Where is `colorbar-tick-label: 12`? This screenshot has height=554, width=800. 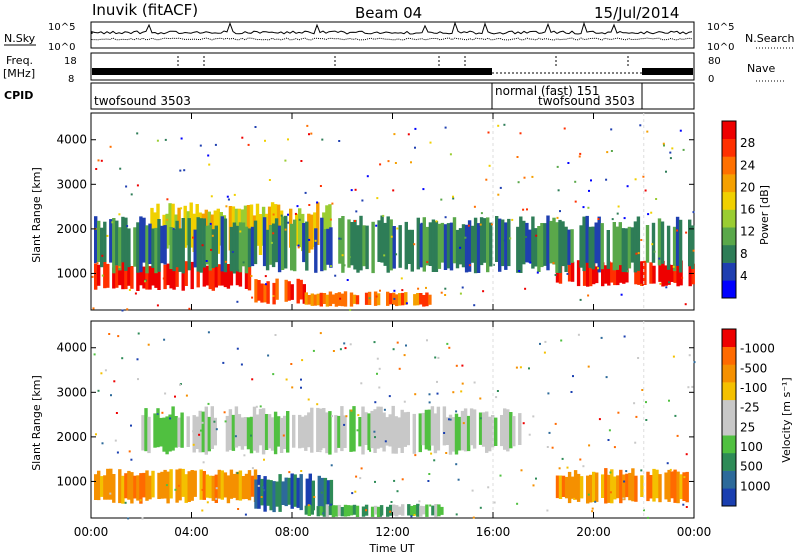
colorbar-tick-label: 12 is located at coordinates (747, 232).